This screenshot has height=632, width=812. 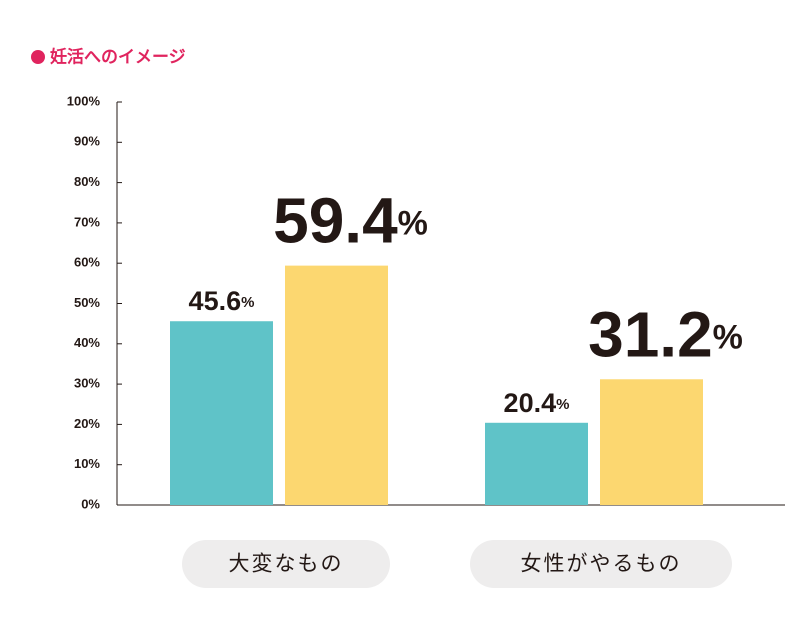 I want to click on title-bullet, so click(x=38, y=57).